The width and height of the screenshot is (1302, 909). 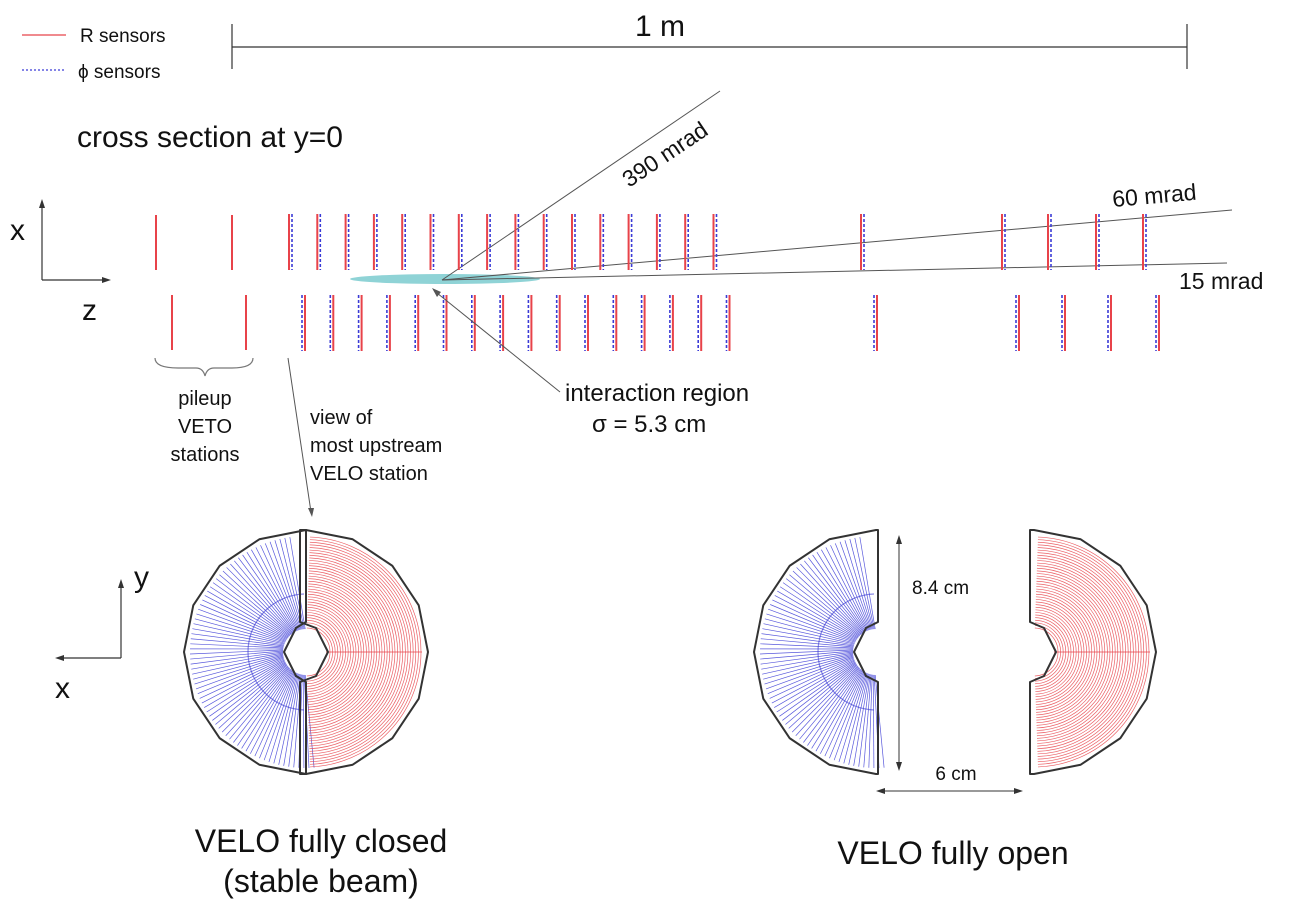 I want to click on open-phi-half, so click(x=819, y=652).